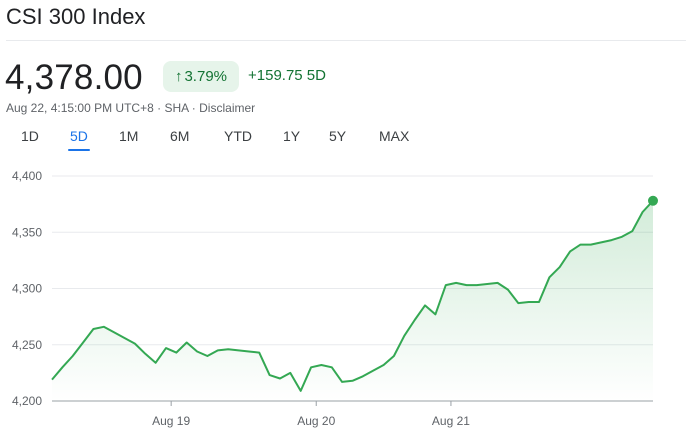 This screenshot has width=692, height=446. I want to click on page-title: CSI 300 Index, so click(76, 16).